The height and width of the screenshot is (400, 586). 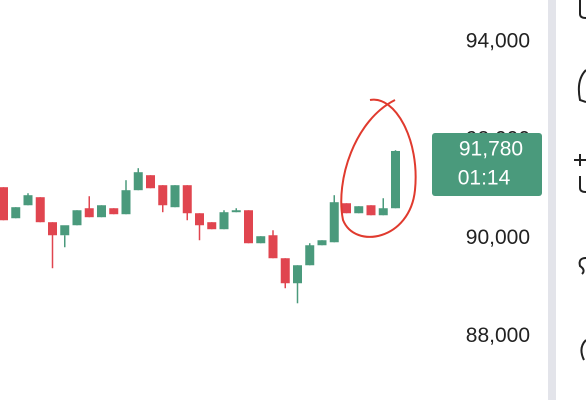 I want to click on toolbar-icons, so click(x=580, y=180).